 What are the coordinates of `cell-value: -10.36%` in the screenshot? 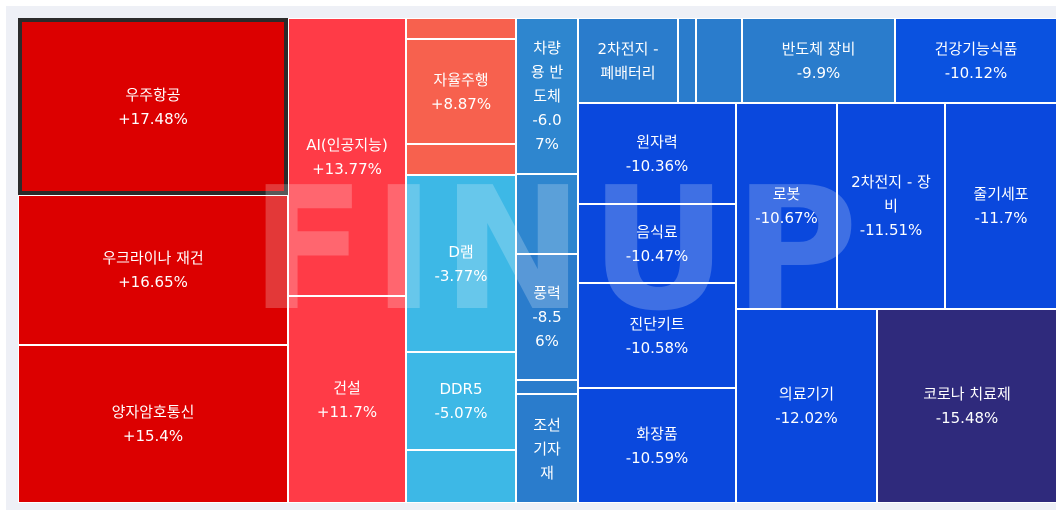 It's located at (657, 165).